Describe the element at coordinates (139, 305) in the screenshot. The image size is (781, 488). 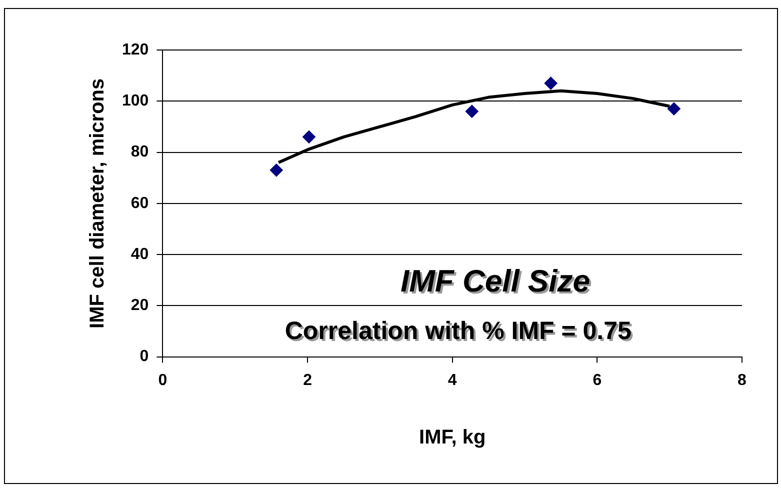
I see `y-tick-label: 20` at that location.